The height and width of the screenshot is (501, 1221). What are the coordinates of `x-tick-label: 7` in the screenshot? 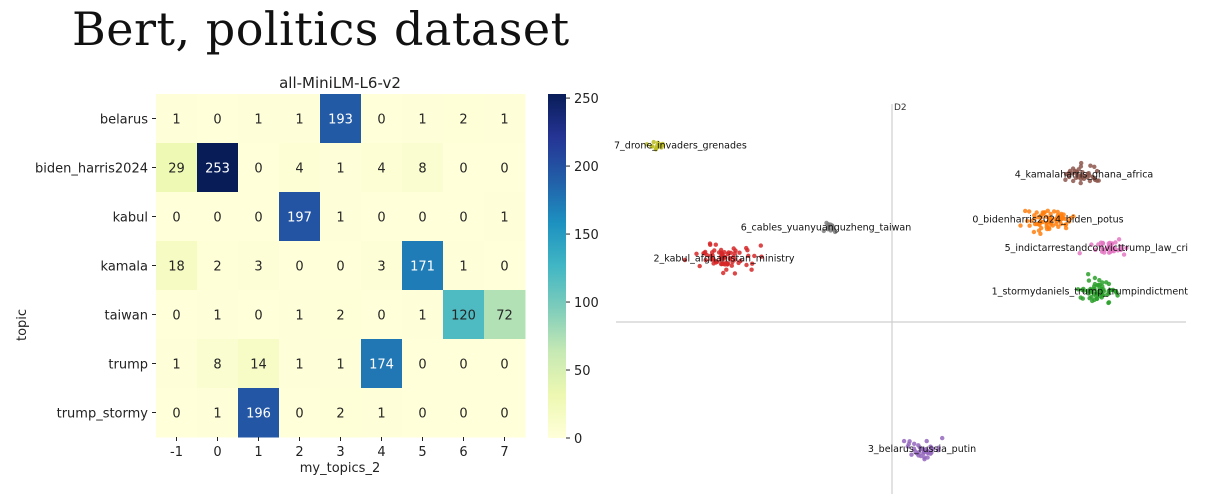 It's located at (504, 452).